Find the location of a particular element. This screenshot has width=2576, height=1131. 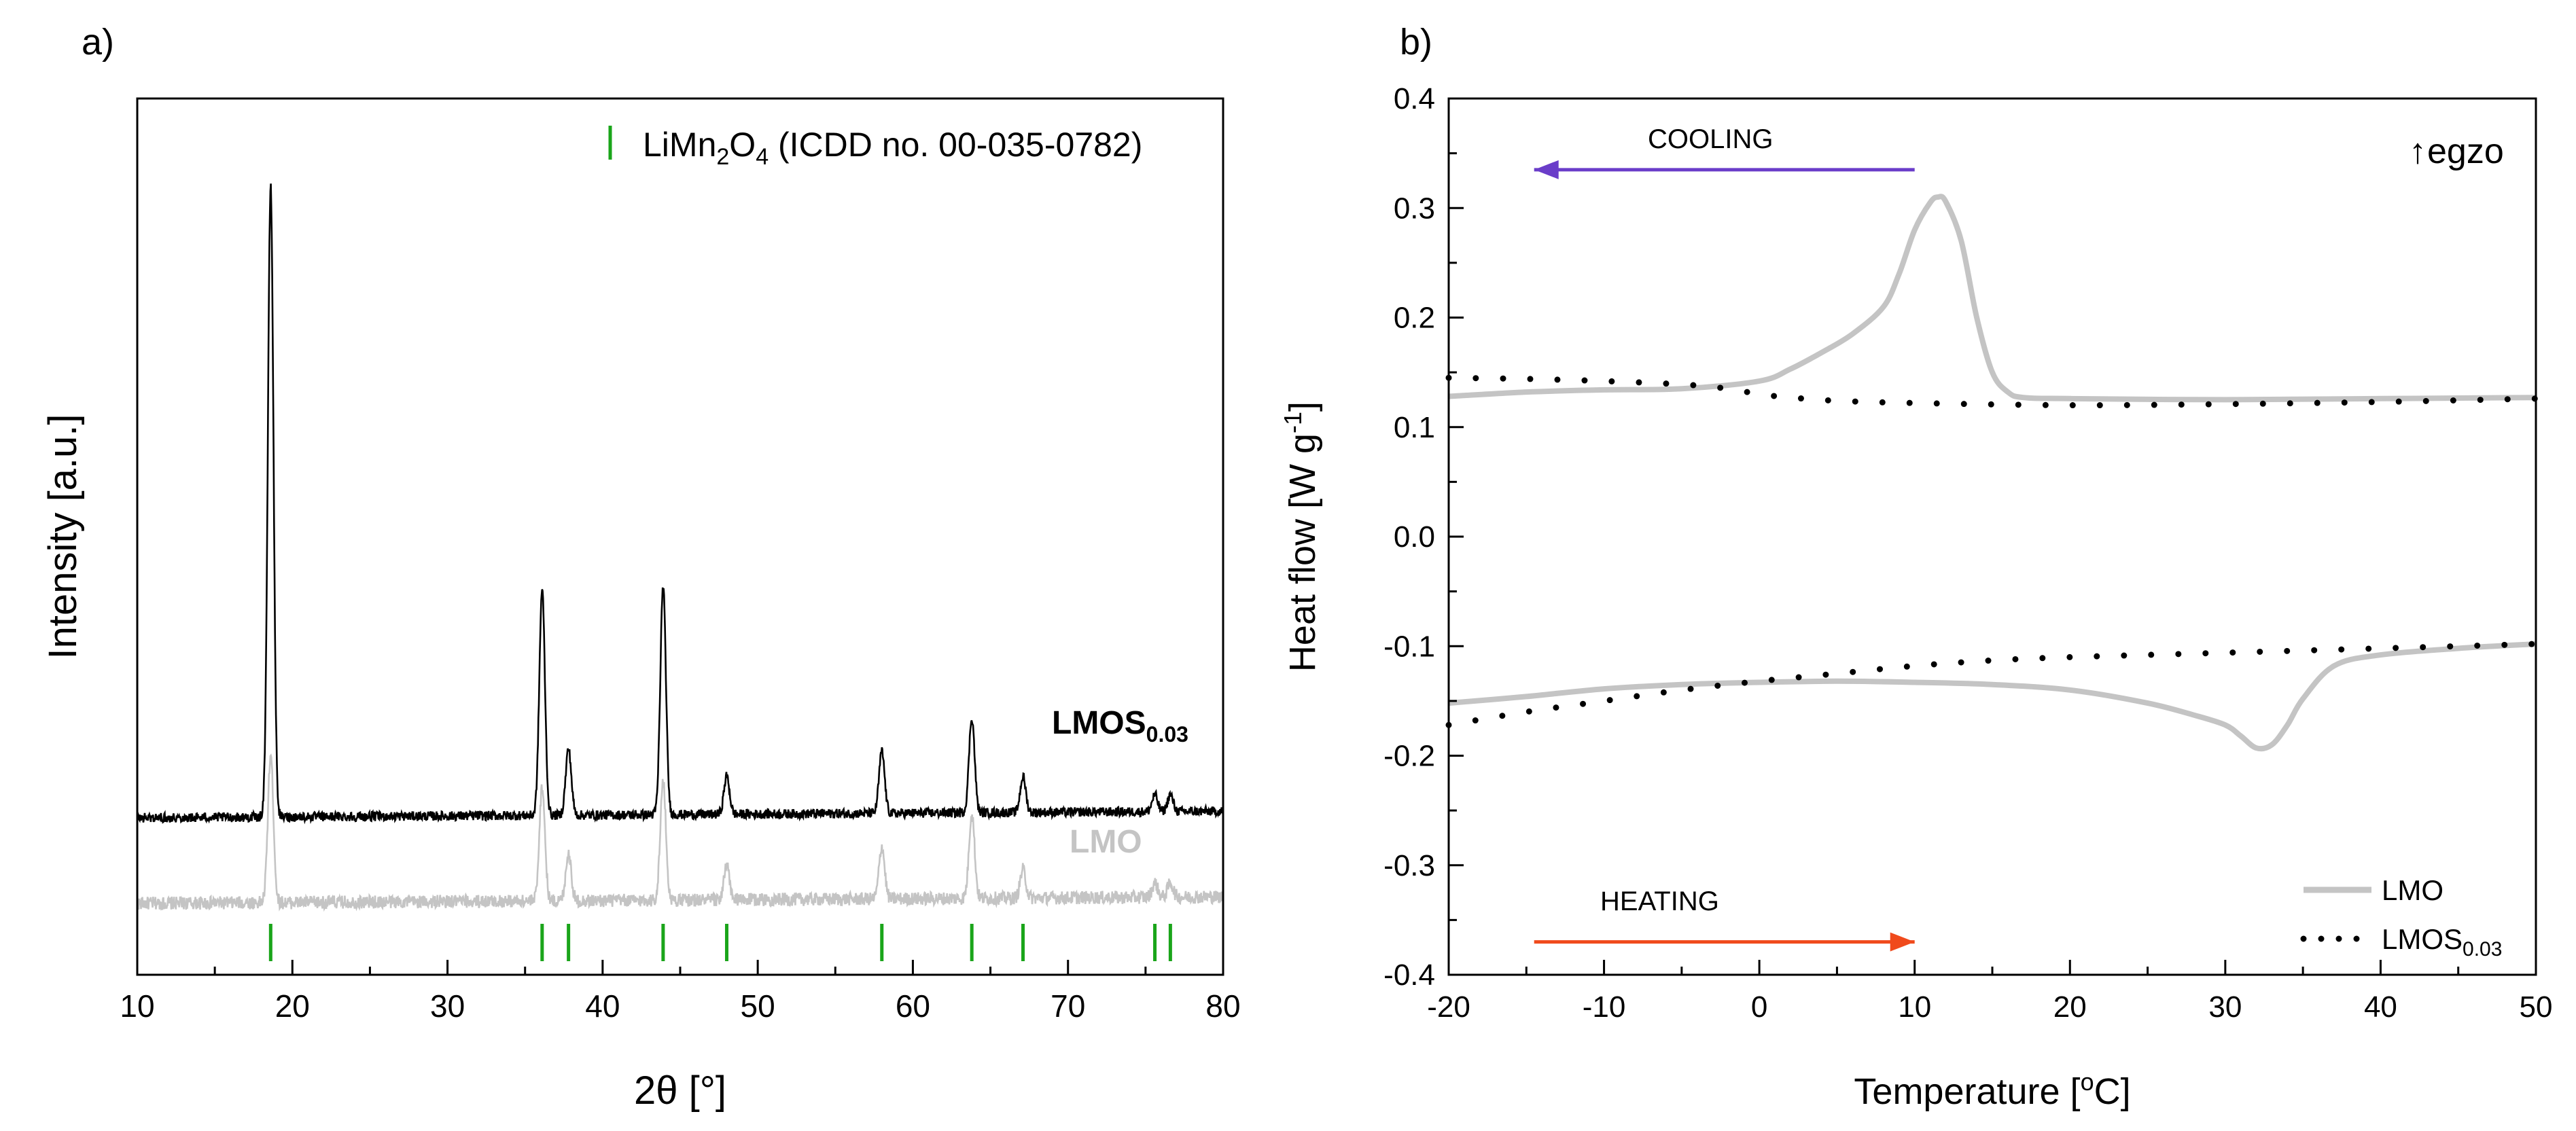

egzo-arrow-icon: ↑ is located at coordinates (2418, 151).